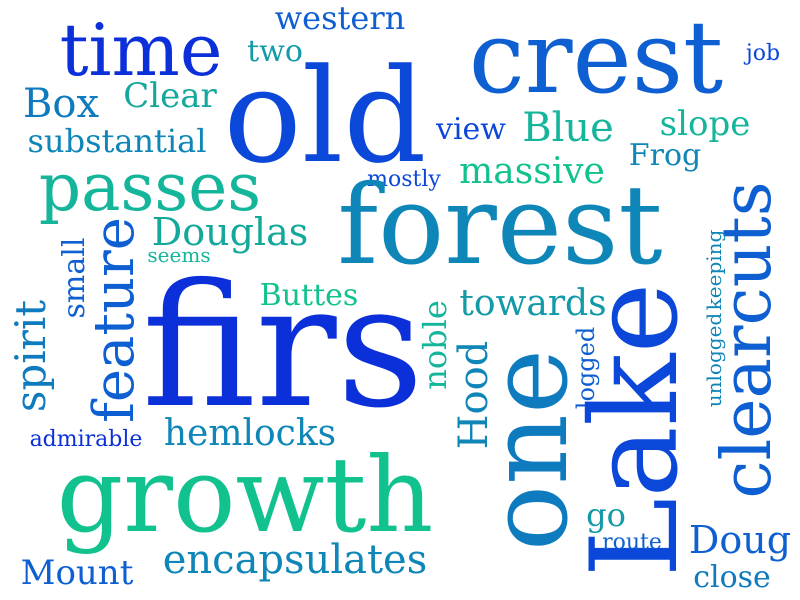  What do you see at coordinates (568, 128) in the screenshot?
I see `word-blue: Blue` at bounding box center [568, 128].